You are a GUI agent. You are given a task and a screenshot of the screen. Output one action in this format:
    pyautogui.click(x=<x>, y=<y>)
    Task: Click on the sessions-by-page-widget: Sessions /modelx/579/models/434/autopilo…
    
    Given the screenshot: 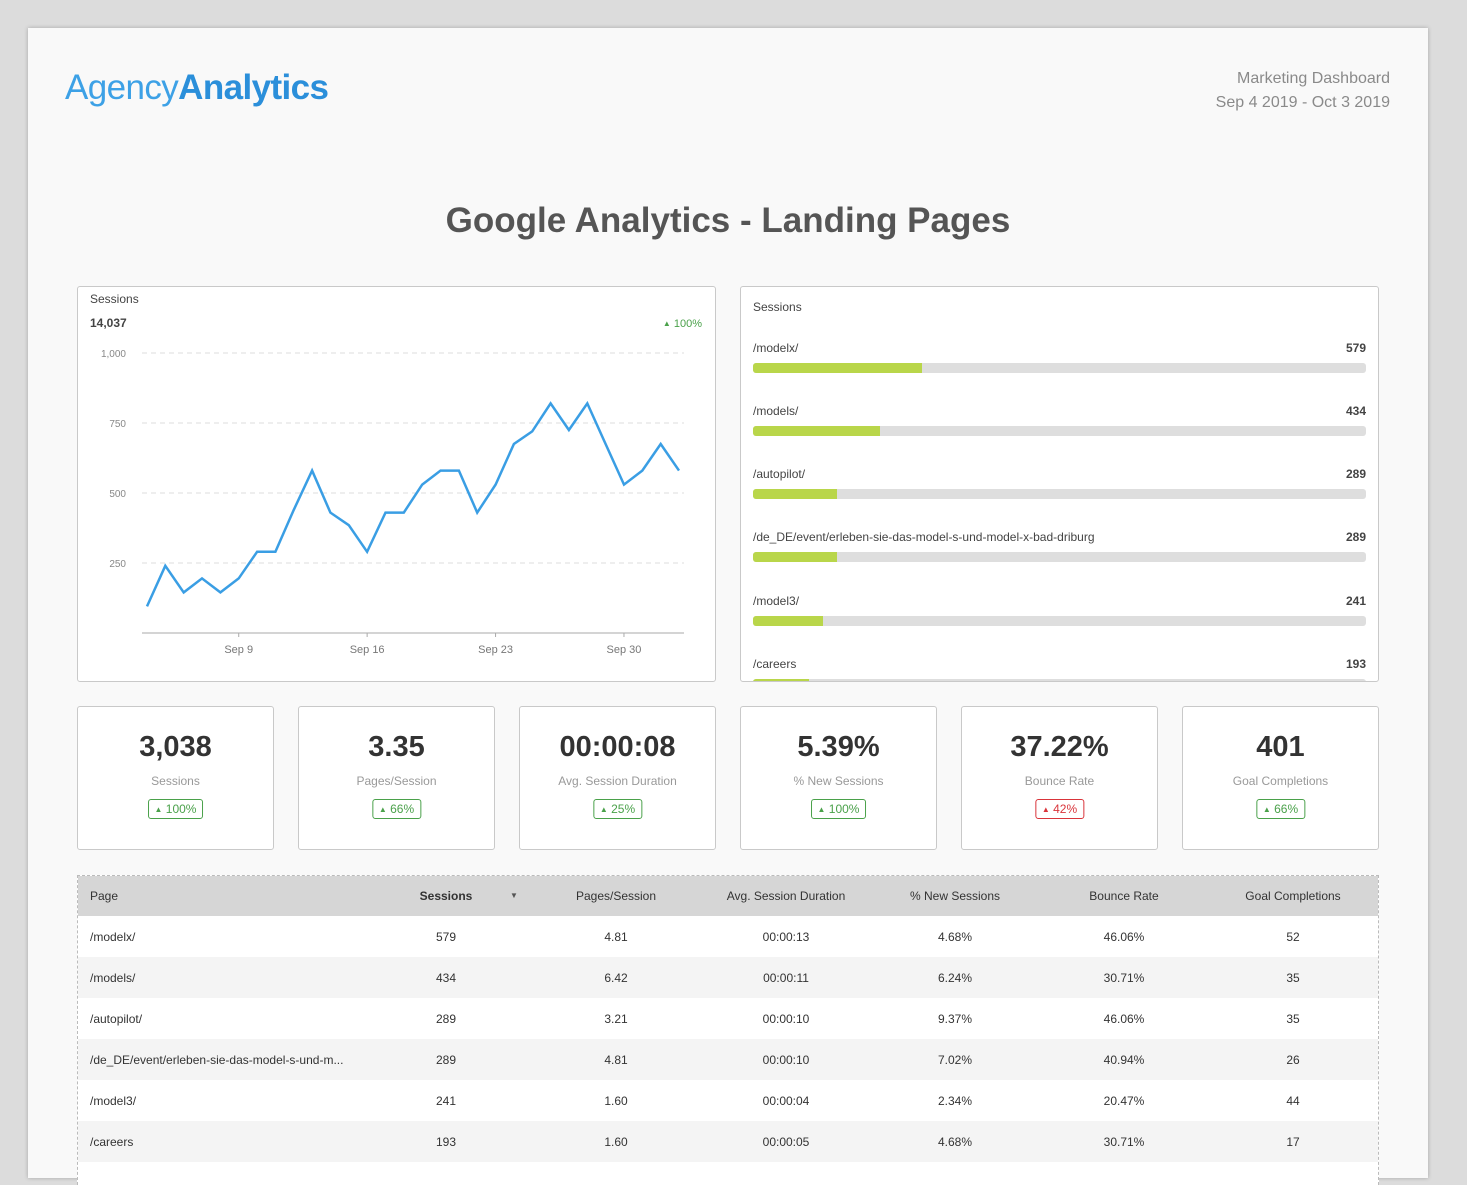 What is the action you would take?
    pyautogui.click(x=1059, y=484)
    